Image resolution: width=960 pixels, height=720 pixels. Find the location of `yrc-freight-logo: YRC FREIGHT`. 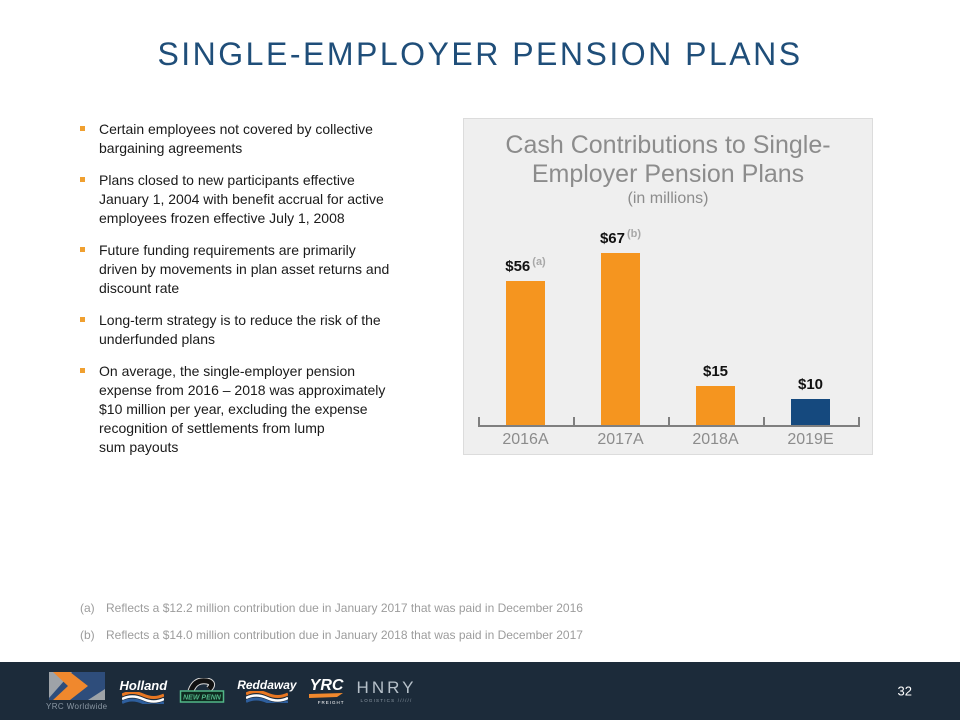

yrc-freight-logo: YRC FREIGHT is located at coordinates (326, 690).